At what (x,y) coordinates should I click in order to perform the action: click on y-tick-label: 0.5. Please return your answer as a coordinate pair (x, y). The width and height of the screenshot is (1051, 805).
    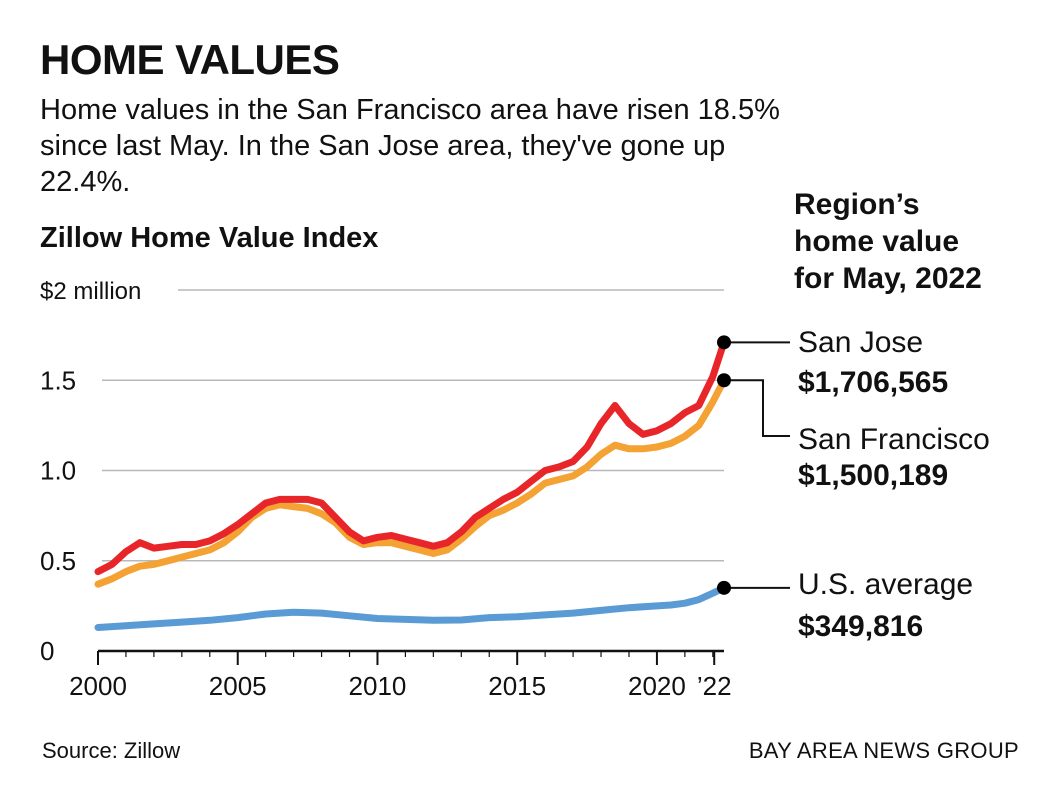
    Looking at the image, I should click on (58, 561).